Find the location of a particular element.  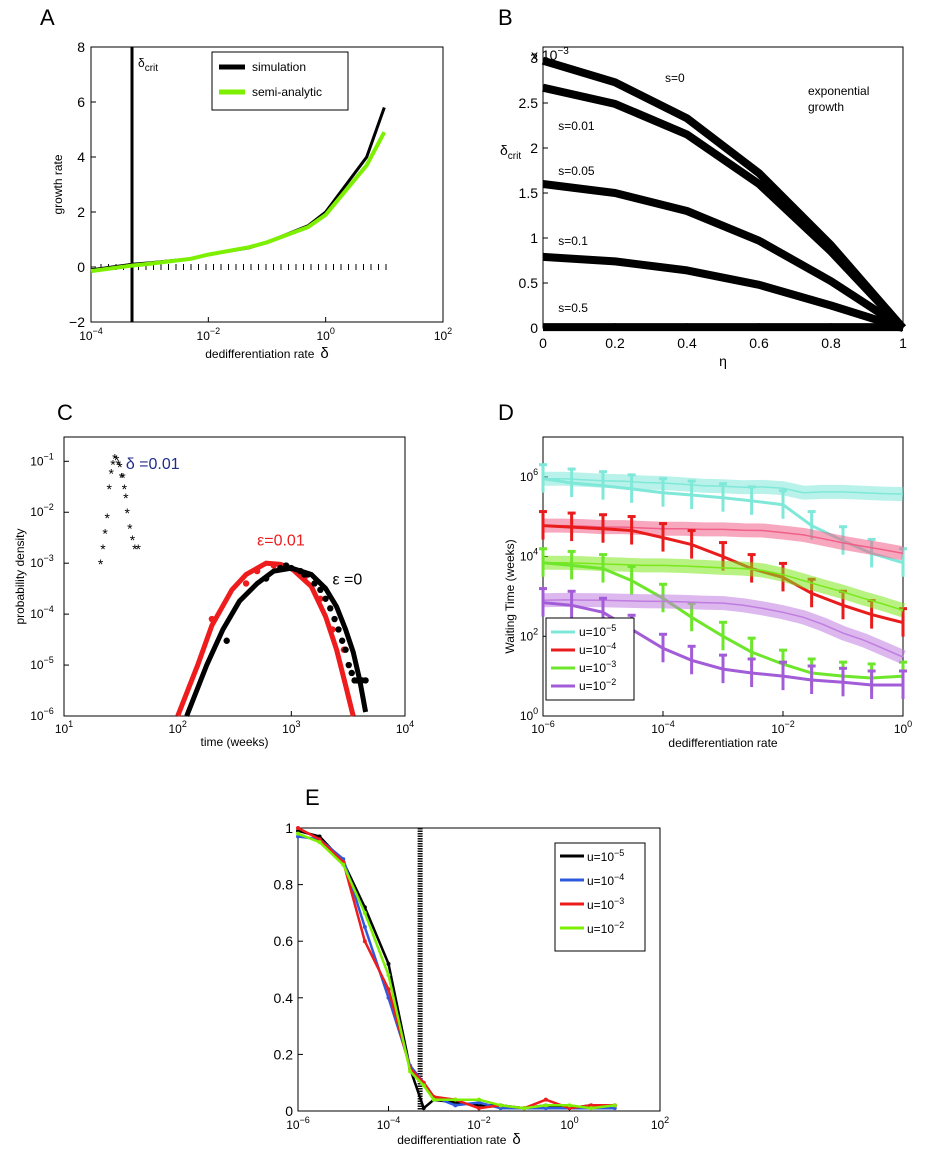

a-xtick-label: 10⁻² is located at coordinates (209, 334).